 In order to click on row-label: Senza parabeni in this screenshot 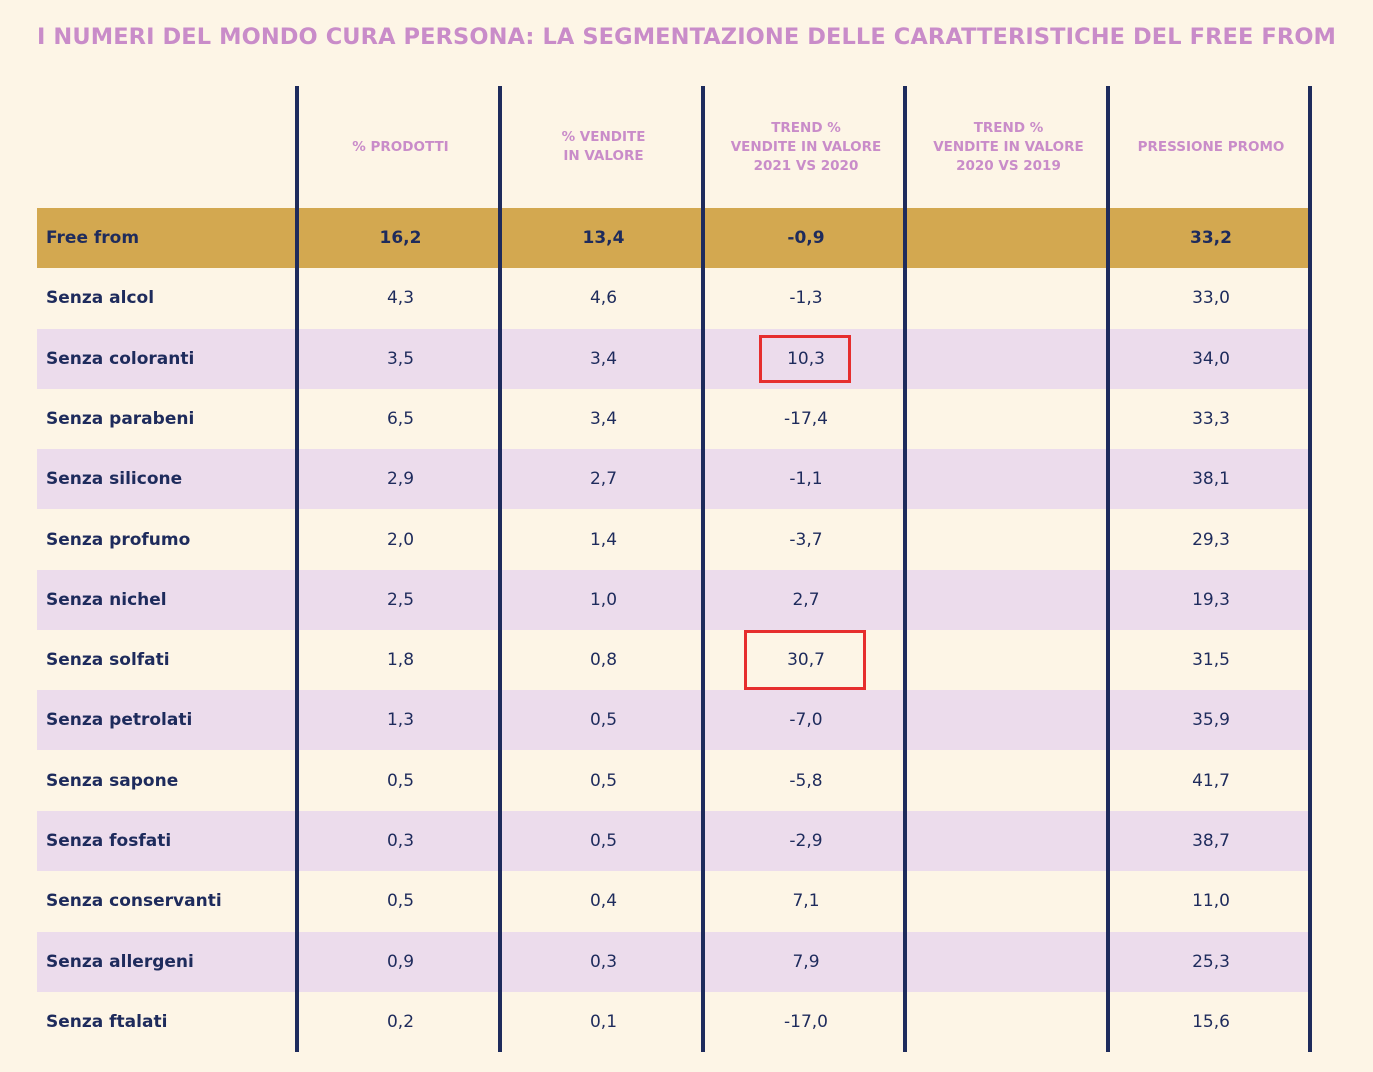, I will do `click(120, 418)`.